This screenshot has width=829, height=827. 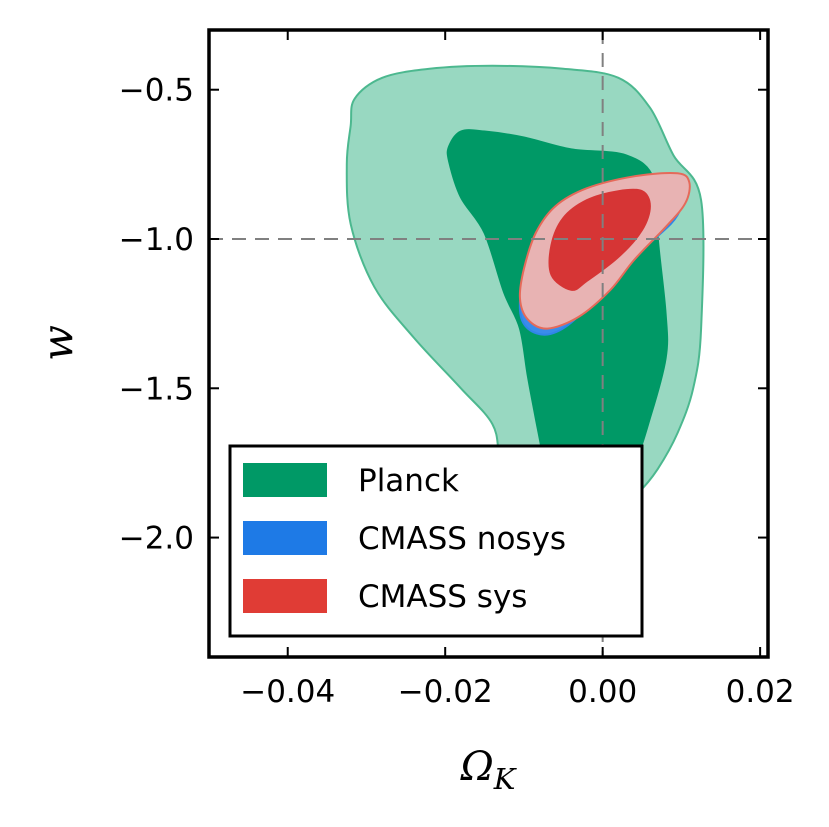 What do you see at coordinates (285, 596) in the screenshot?
I see `legend-swatch-cmass-sys` at bounding box center [285, 596].